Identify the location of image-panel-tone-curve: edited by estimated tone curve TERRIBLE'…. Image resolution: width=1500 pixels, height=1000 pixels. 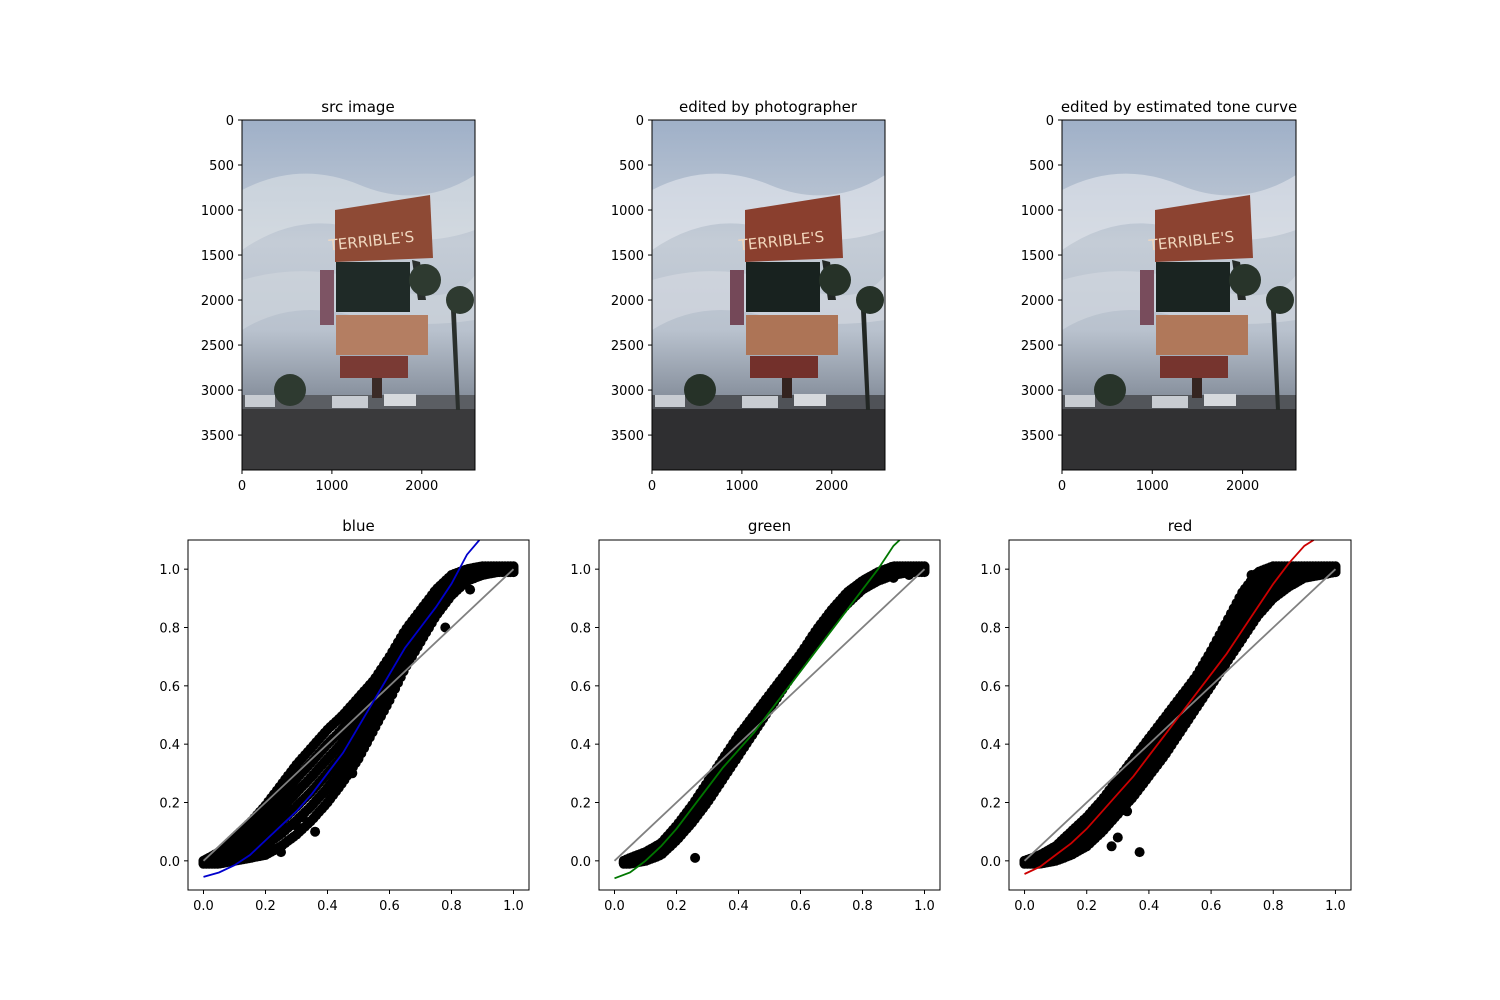
(1179, 284).